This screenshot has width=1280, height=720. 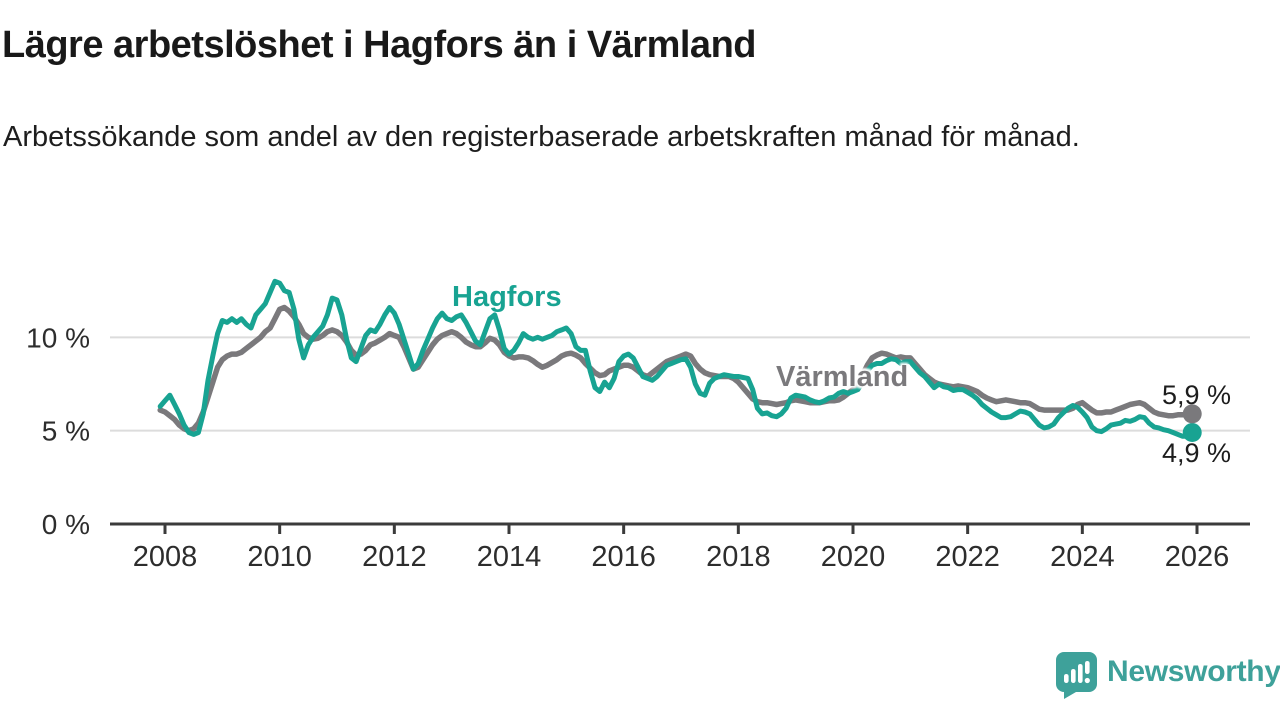 What do you see at coordinates (507, 297) in the screenshot?
I see `series-label-hagfors: Hagfors` at bounding box center [507, 297].